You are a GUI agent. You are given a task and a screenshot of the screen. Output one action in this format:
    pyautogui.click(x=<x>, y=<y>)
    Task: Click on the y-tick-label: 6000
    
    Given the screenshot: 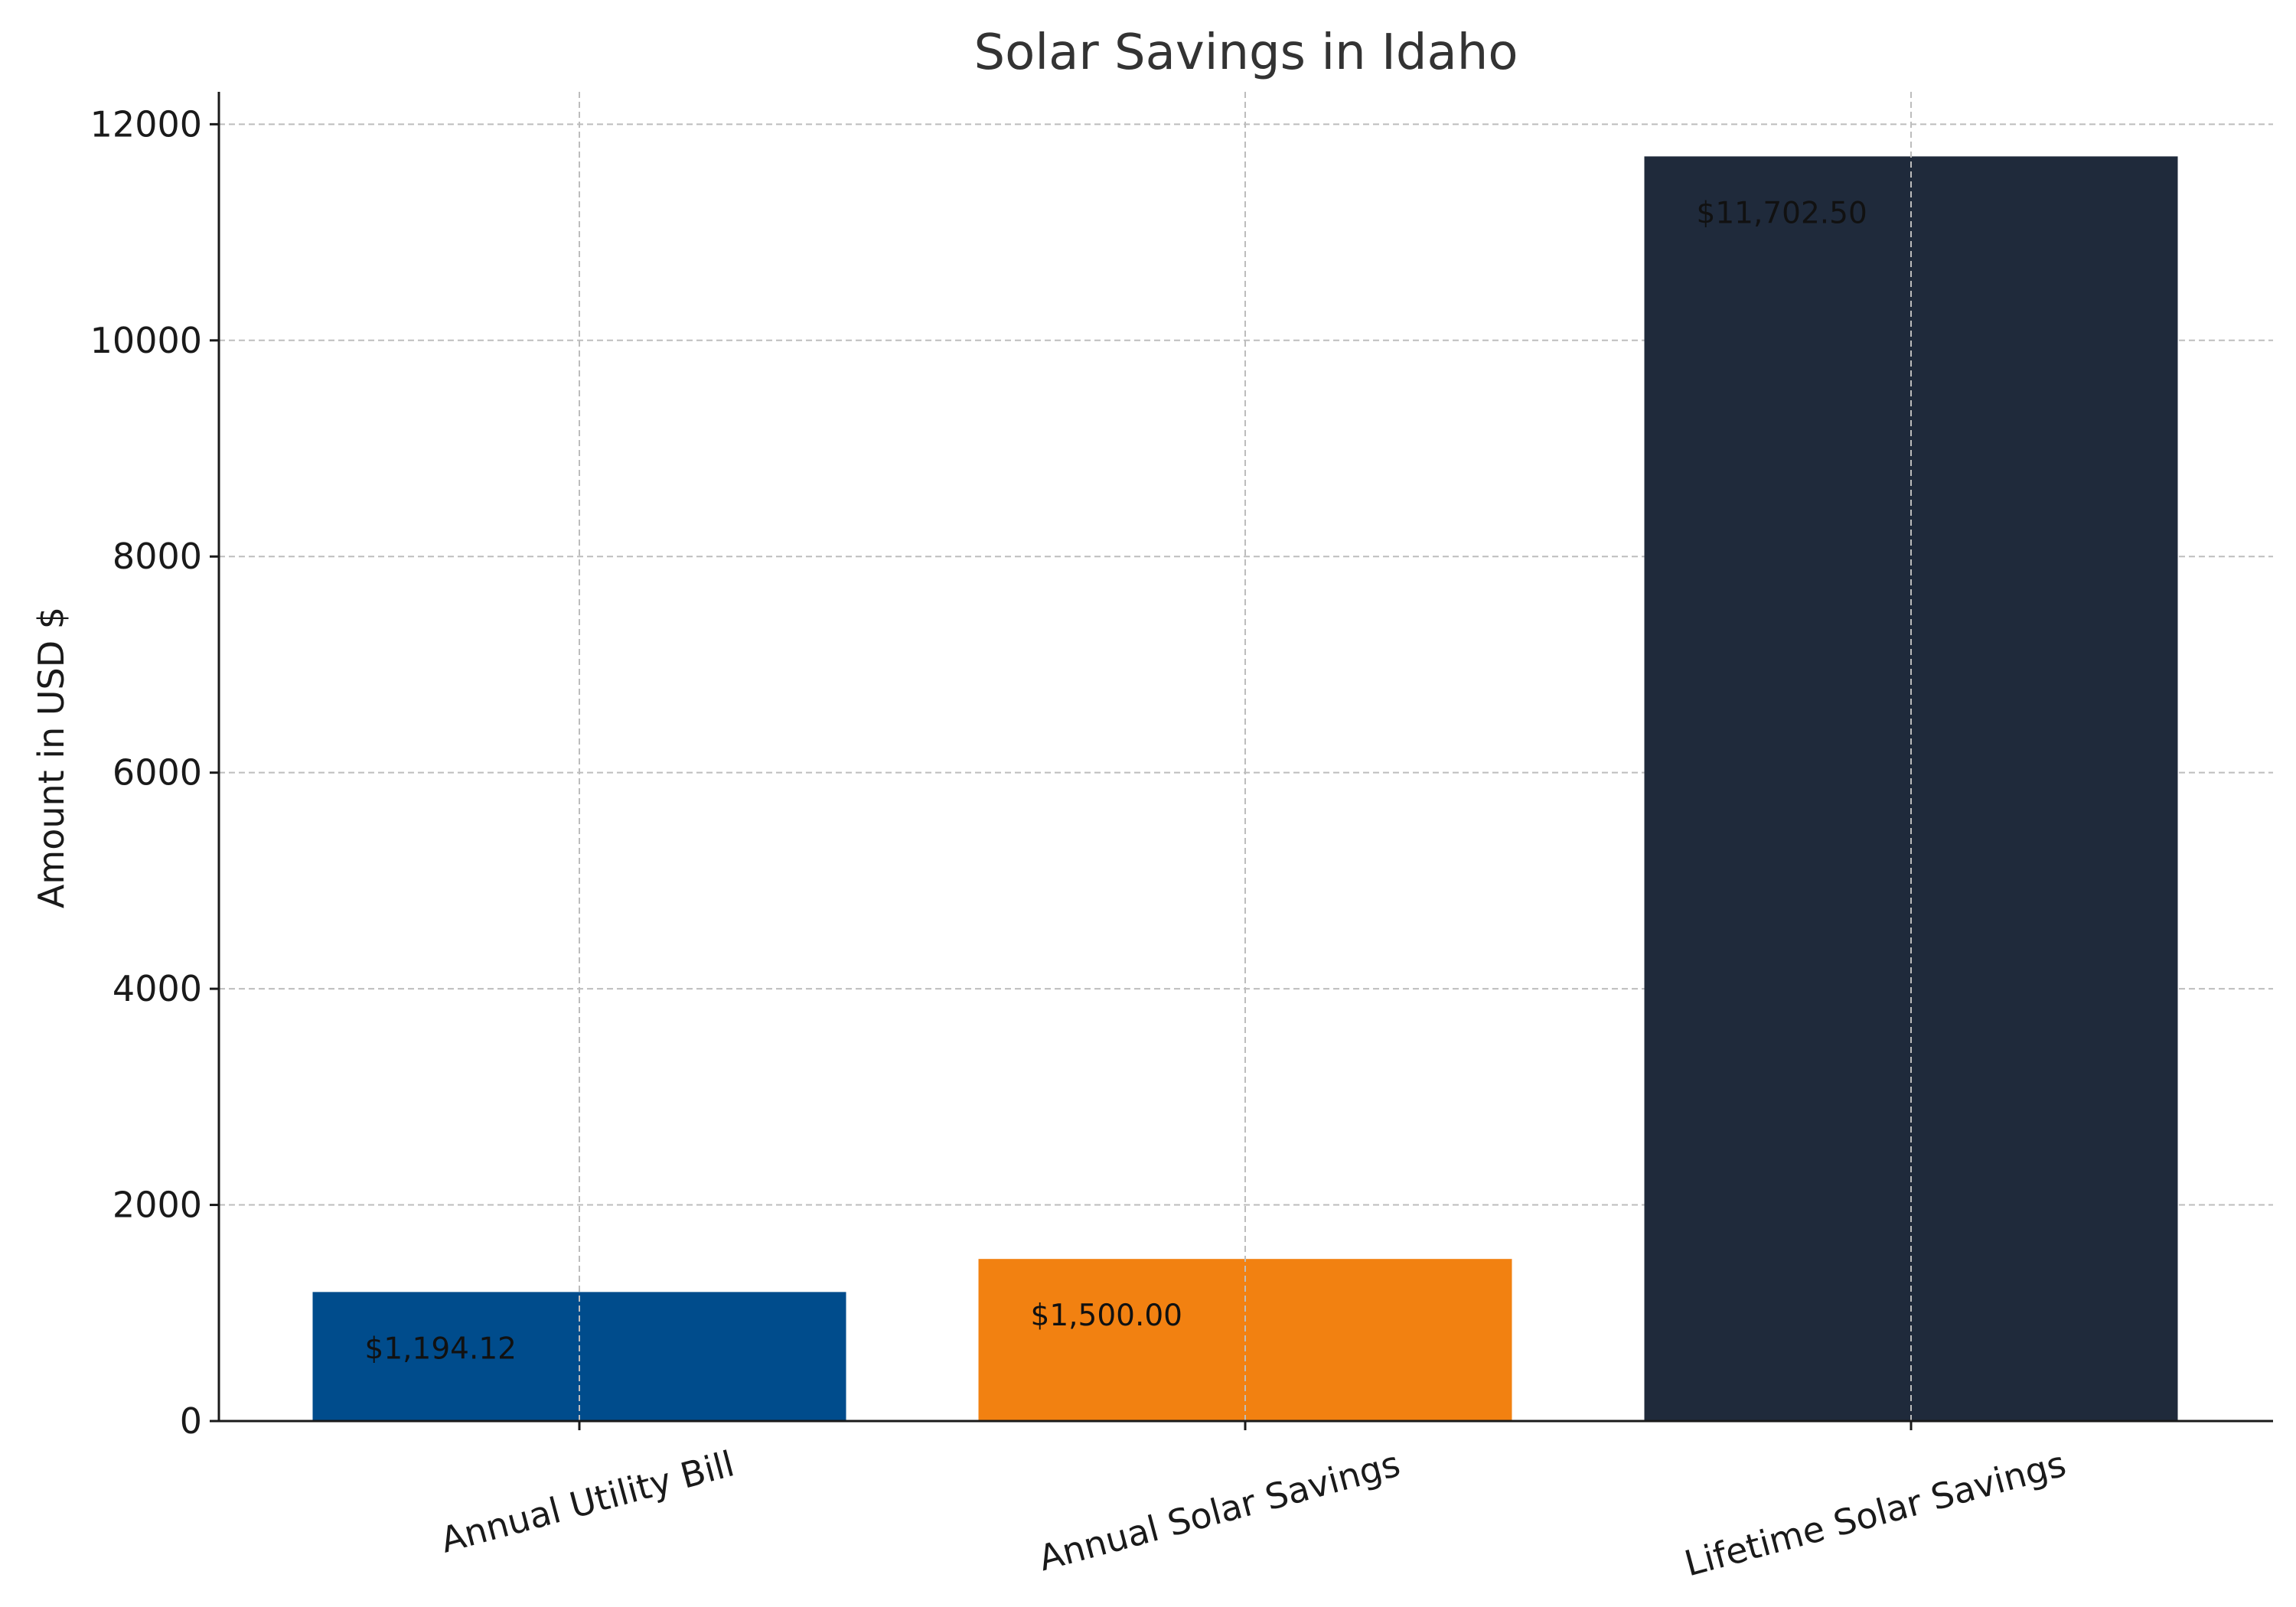 What is the action you would take?
    pyautogui.click(x=157, y=773)
    